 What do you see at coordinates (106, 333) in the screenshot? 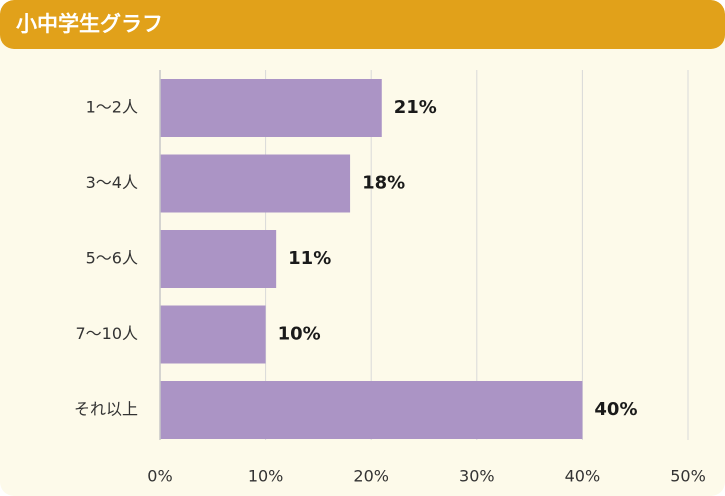
I see `category-label: 7〜10人` at bounding box center [106, 333].